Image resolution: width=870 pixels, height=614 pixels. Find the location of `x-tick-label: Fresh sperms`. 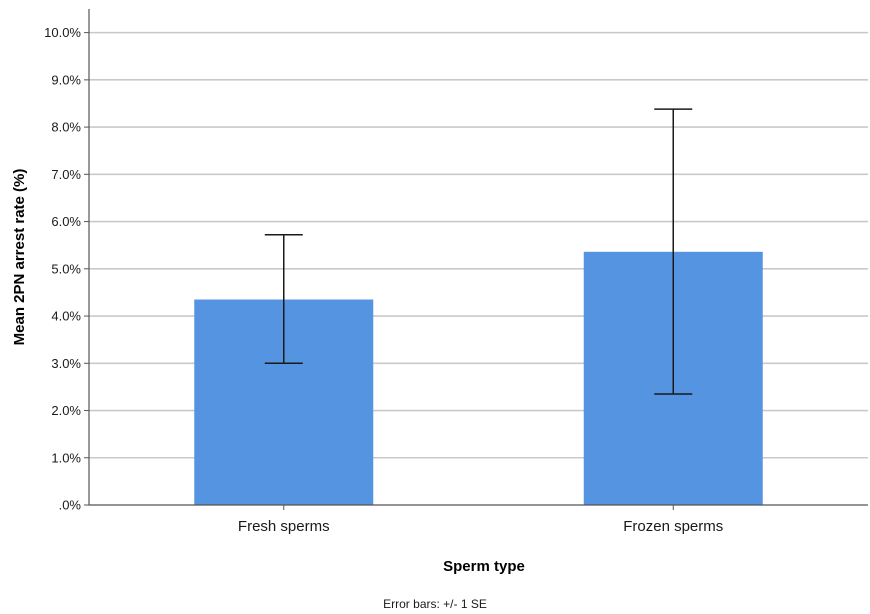

x-tick-label: Fresh sperms is located at coordinates (284, 526).